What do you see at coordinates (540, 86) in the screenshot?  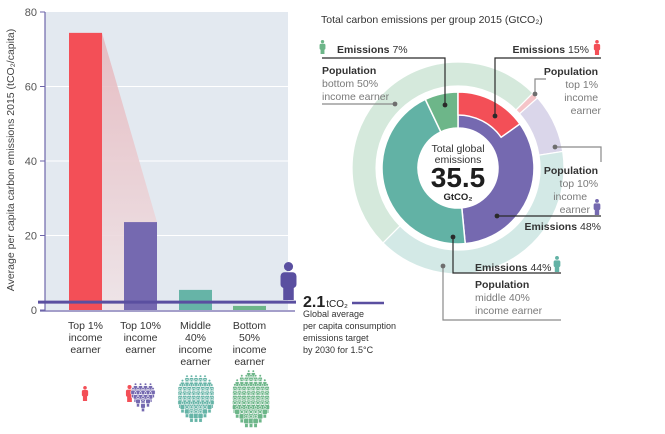 I see `leader-line-top1-population` at bounding box center [540, 86].